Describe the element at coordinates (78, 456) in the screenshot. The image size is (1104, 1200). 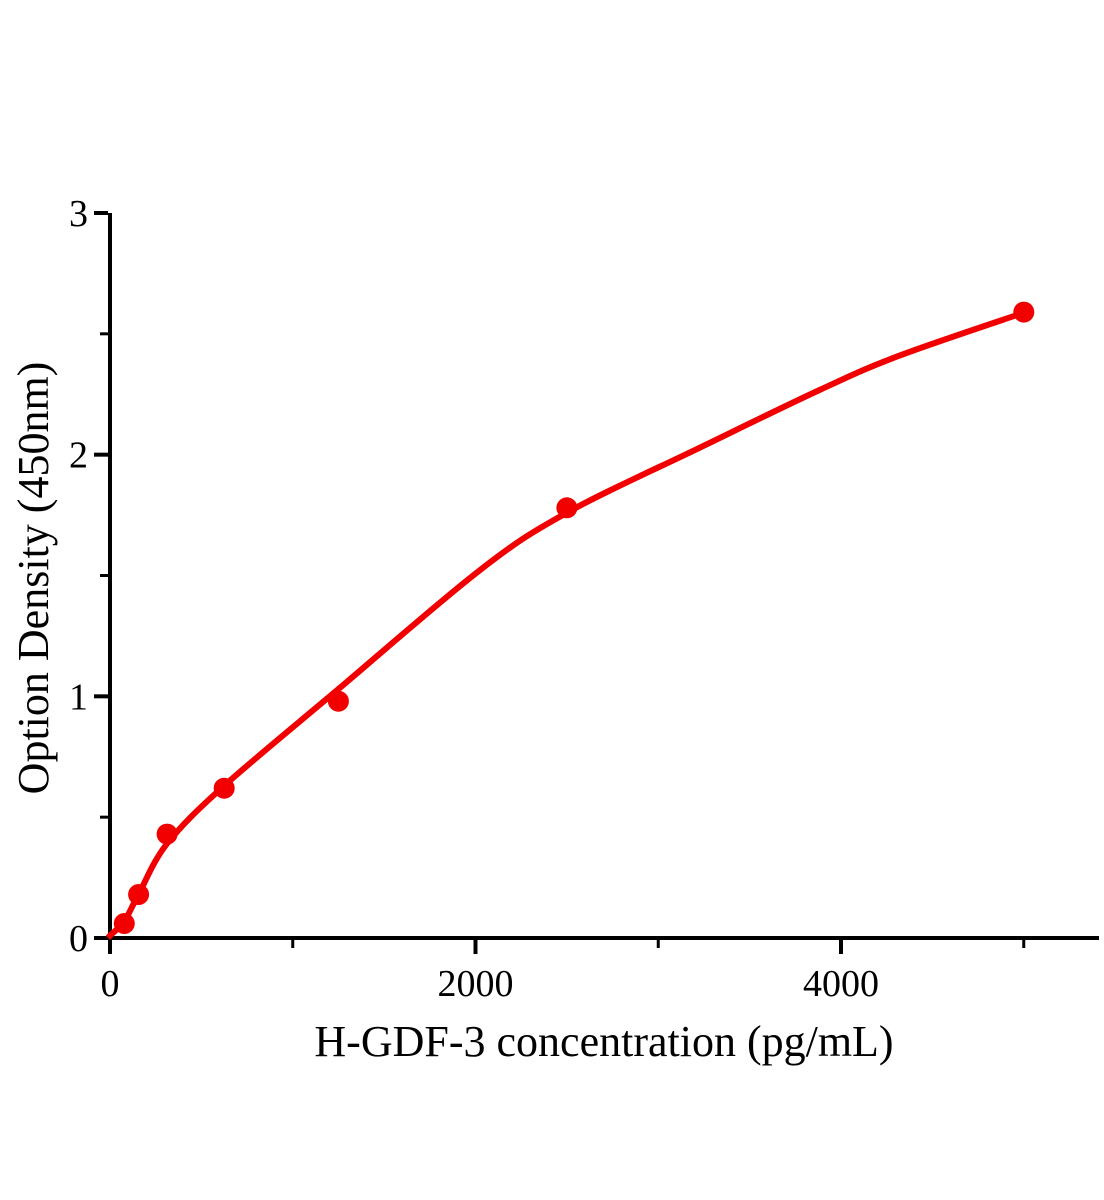
I see `y-tick-label: 2` at that location.